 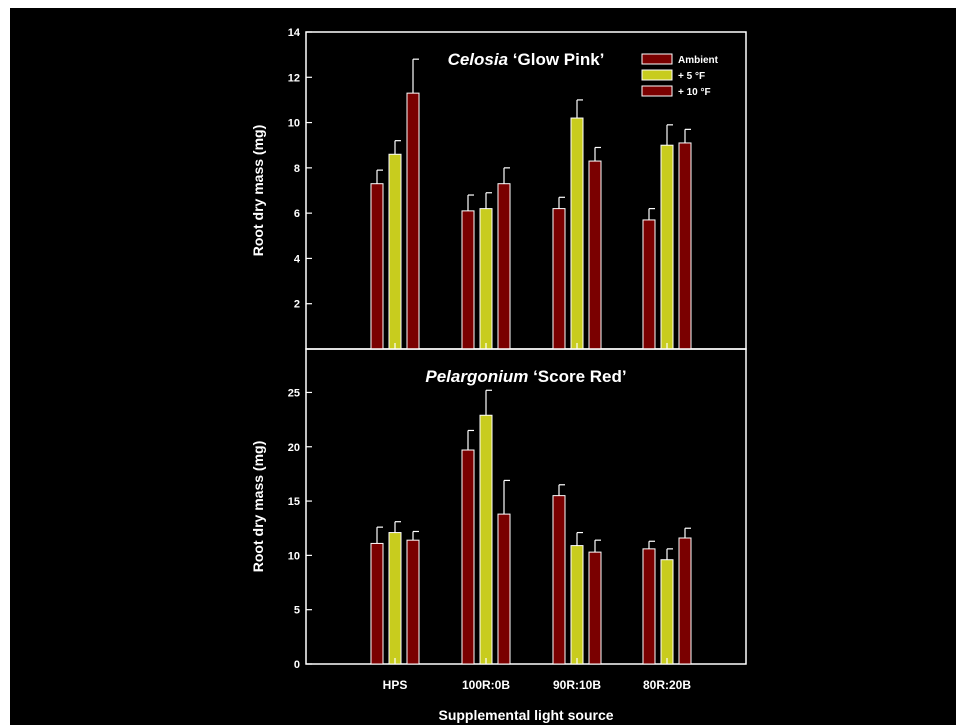 What do you see at coordinates (294, 33) in the screenshot?
I see `y-tick-label: 14` at bounding box center [294, 33].